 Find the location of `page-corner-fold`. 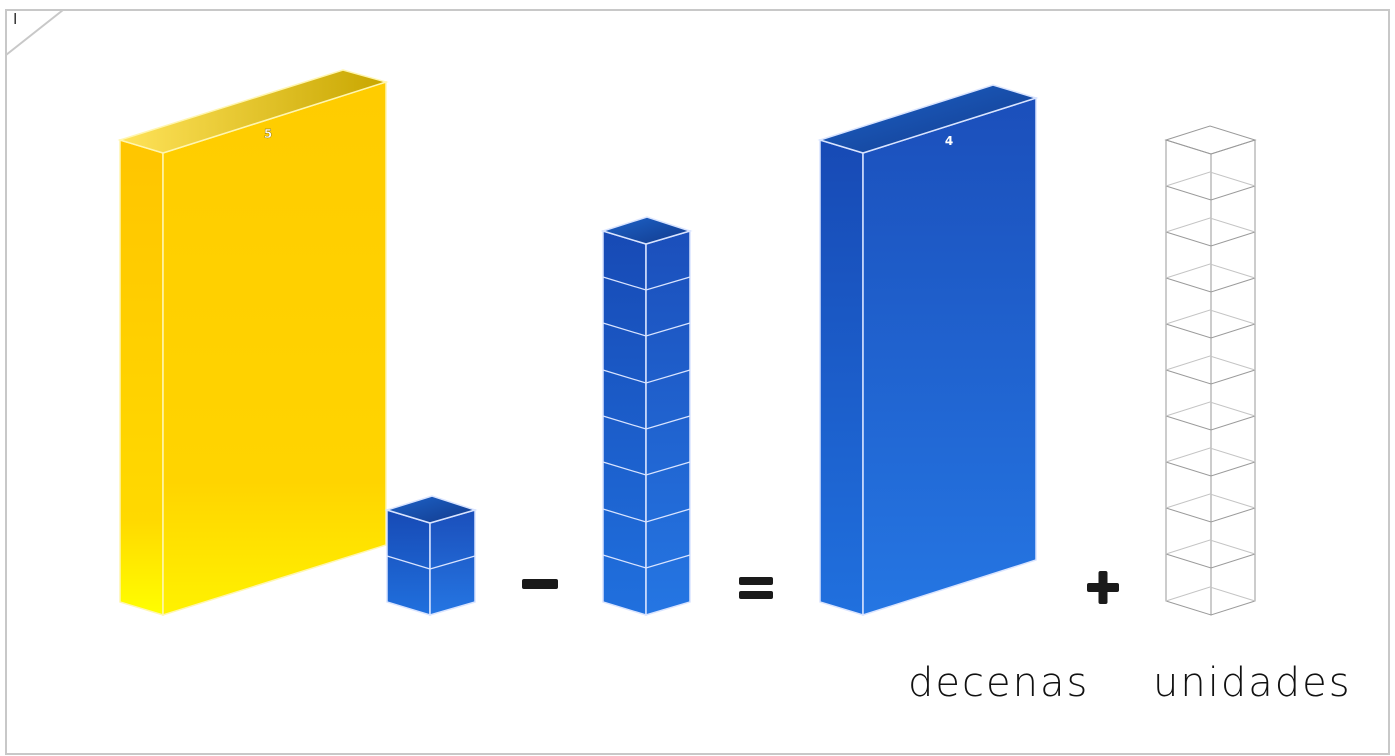

page-corner-fold is located at coordinates (34, 32).